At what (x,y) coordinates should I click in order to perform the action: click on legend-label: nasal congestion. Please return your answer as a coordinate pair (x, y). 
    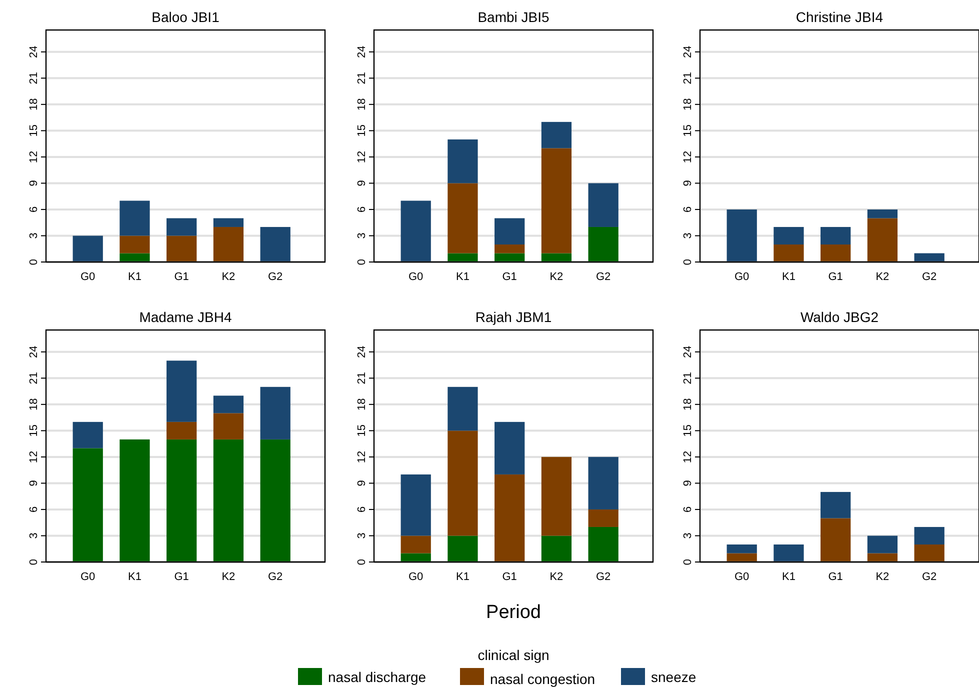
    Looking at the image, I should click on (543, 679).